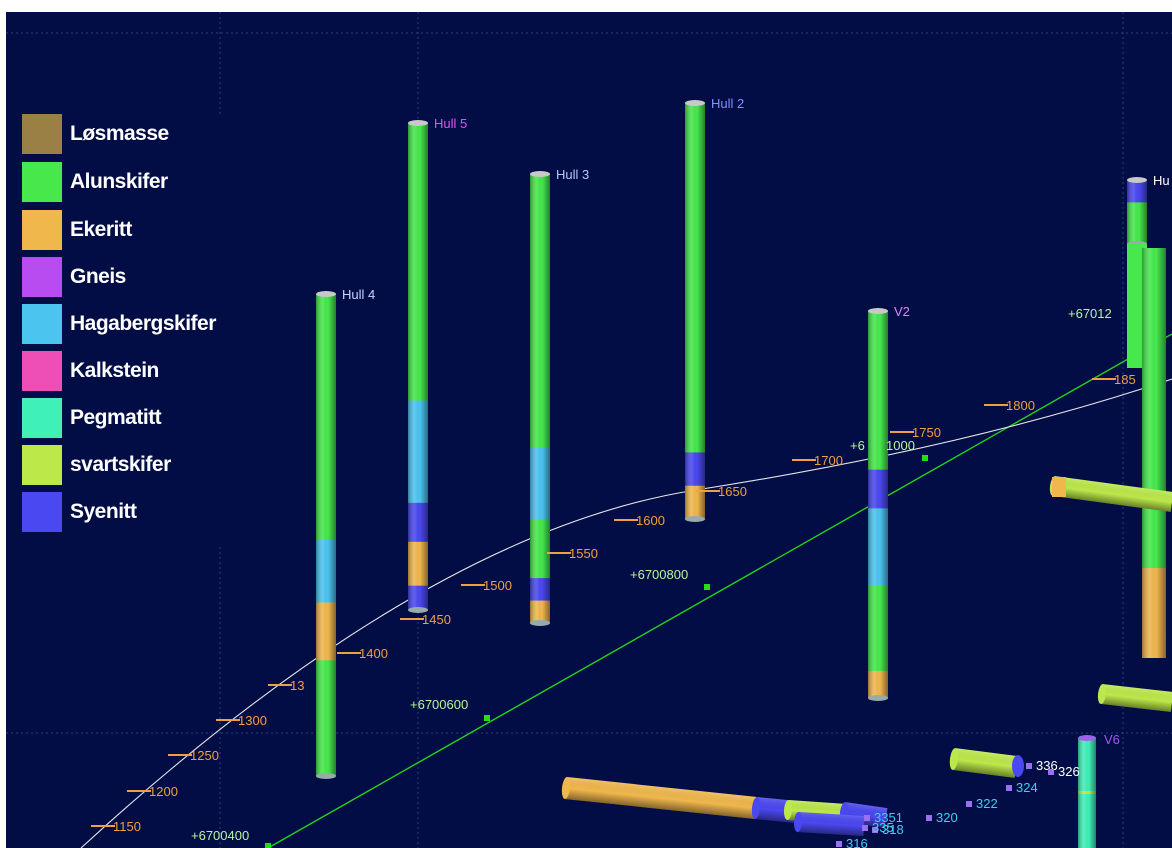 This screenshot has height=848, width=1172. What do you see at coordinates (926, 432) in the screenshot?
I see `chainage-label: 1750` at bounding box center [926, 432].